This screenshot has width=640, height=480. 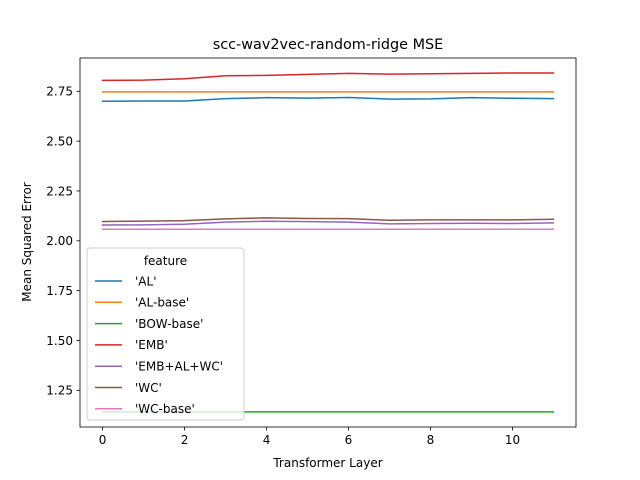 What do you see at coordinates (59, 141) in the screenshot?
I see `y-tick-label: 2.50` at bounding box center [59, 141].